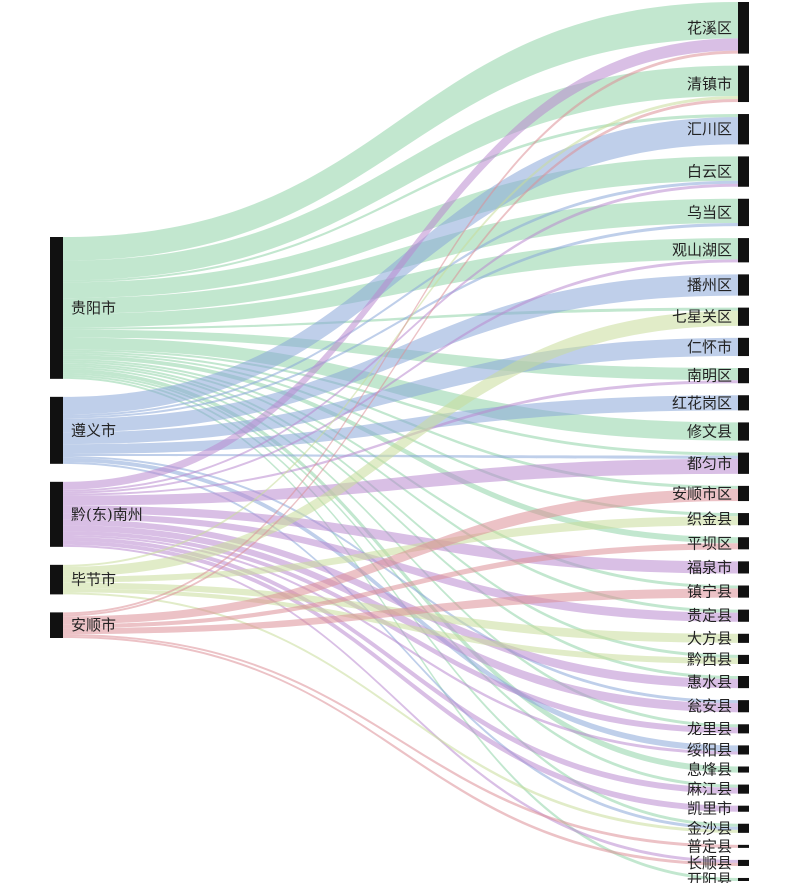  I want to click on target-node-t20, so click(743, 659).